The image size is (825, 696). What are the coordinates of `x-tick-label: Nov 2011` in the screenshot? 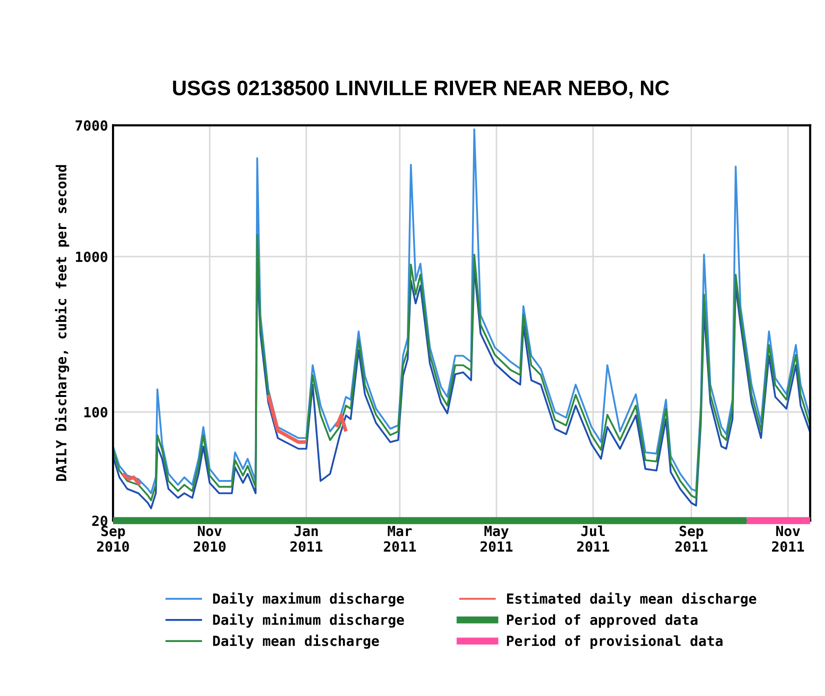 It's located at (788, 539).